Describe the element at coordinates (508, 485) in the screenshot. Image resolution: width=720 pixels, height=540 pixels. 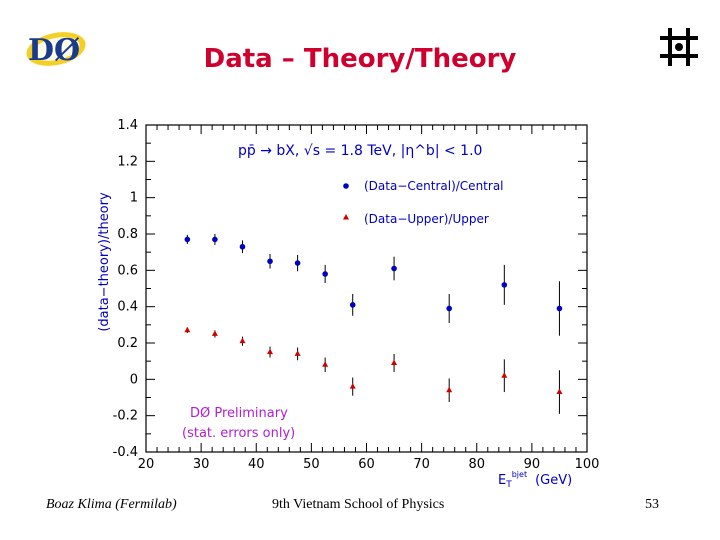
I see `x-axis-label-sub: T` at that location.